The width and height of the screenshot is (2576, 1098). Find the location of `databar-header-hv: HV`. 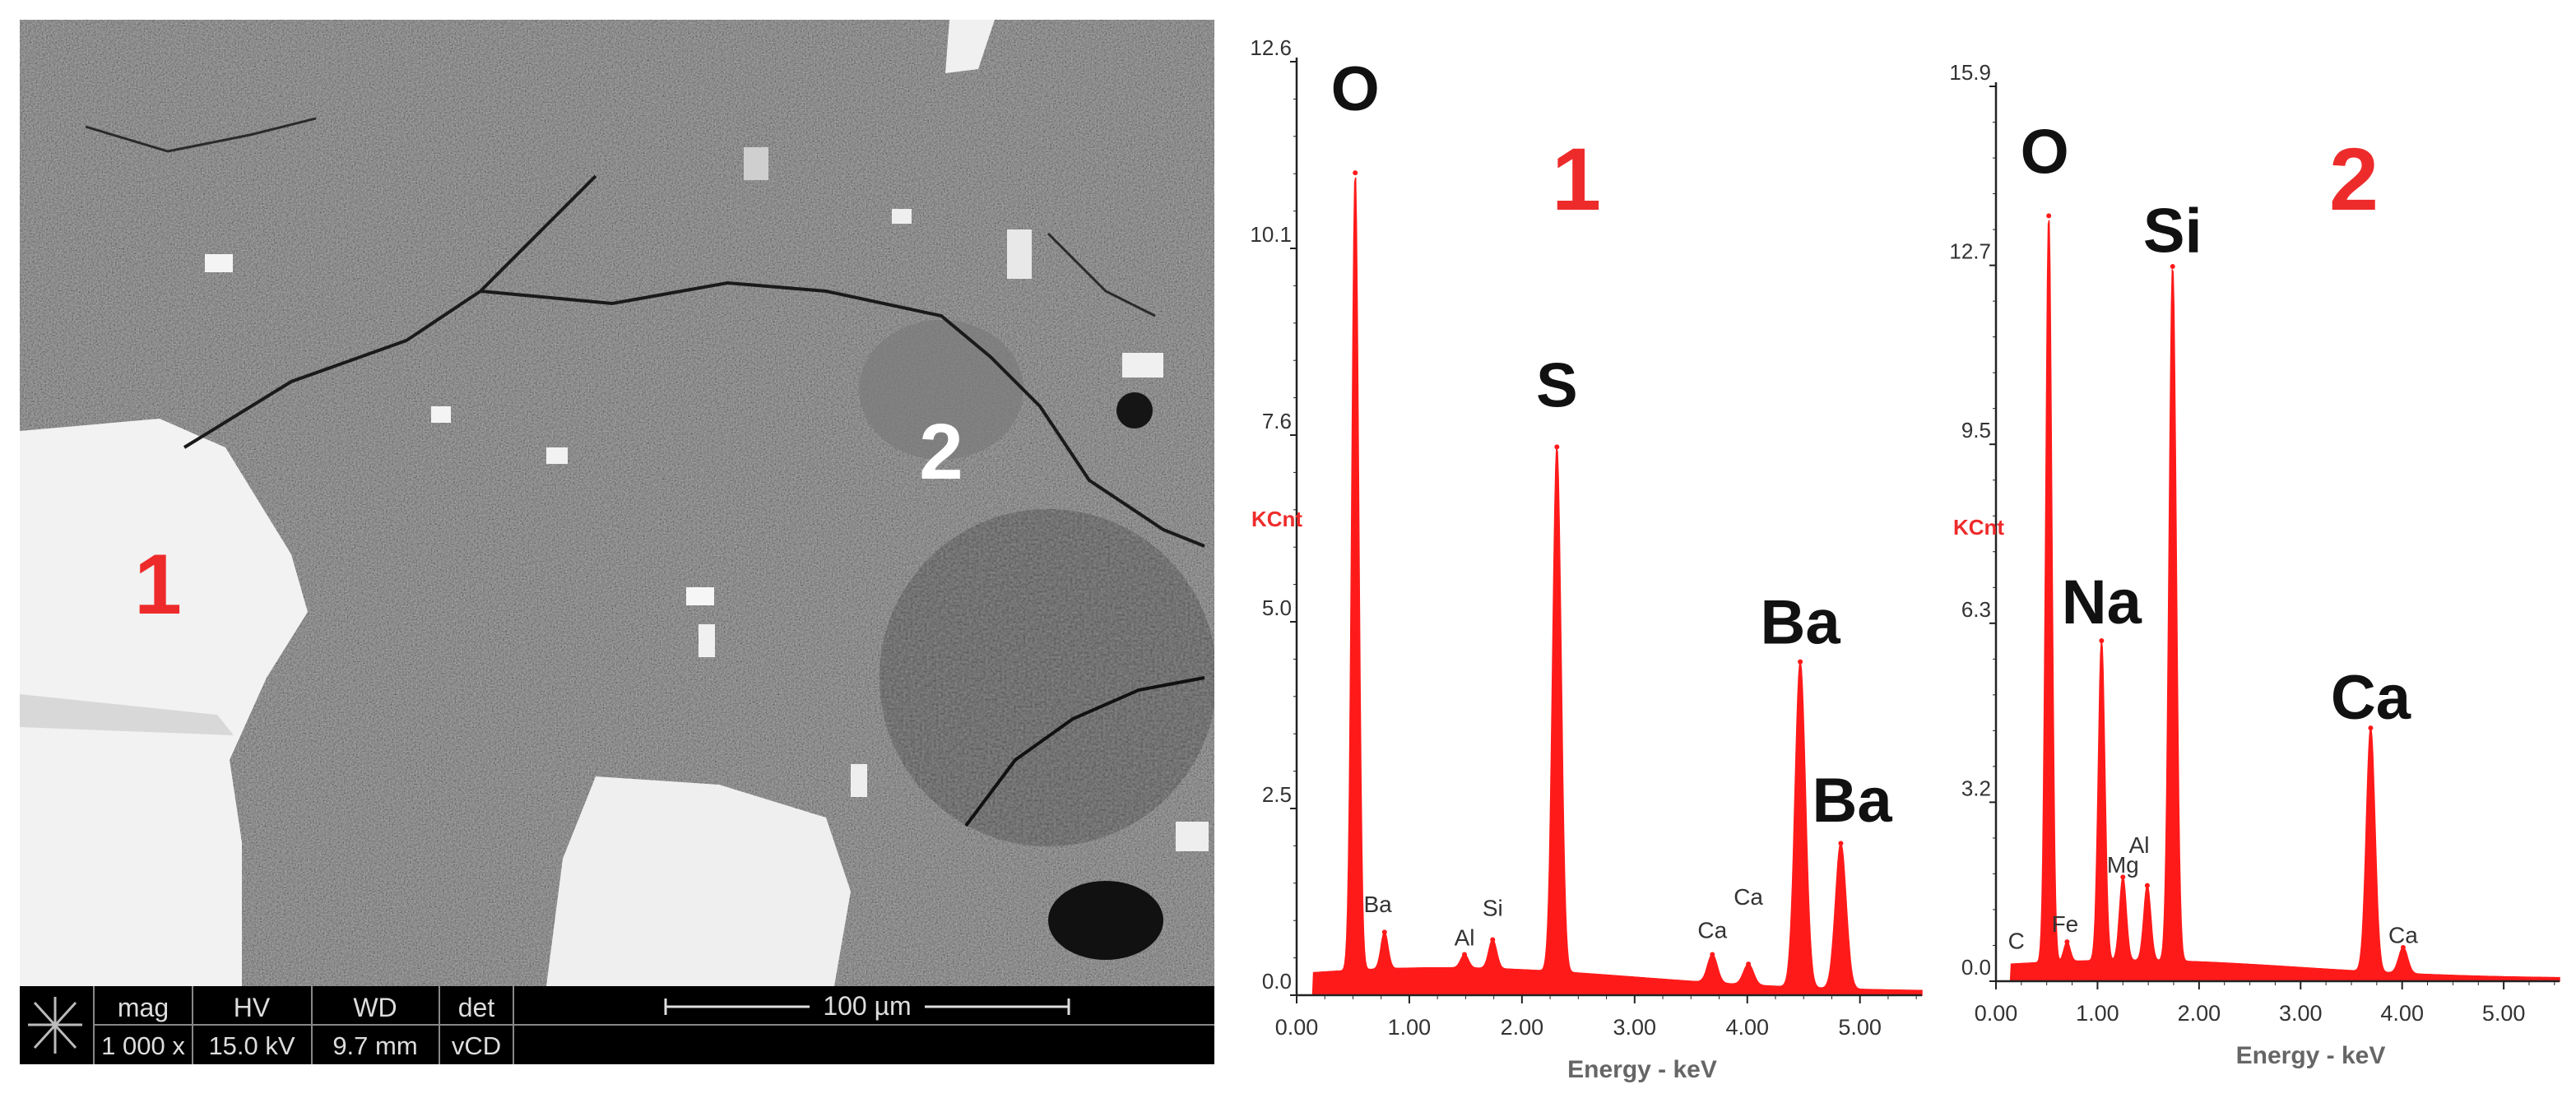

databar-header-hv: HV is located at coordinates (253, 1007).